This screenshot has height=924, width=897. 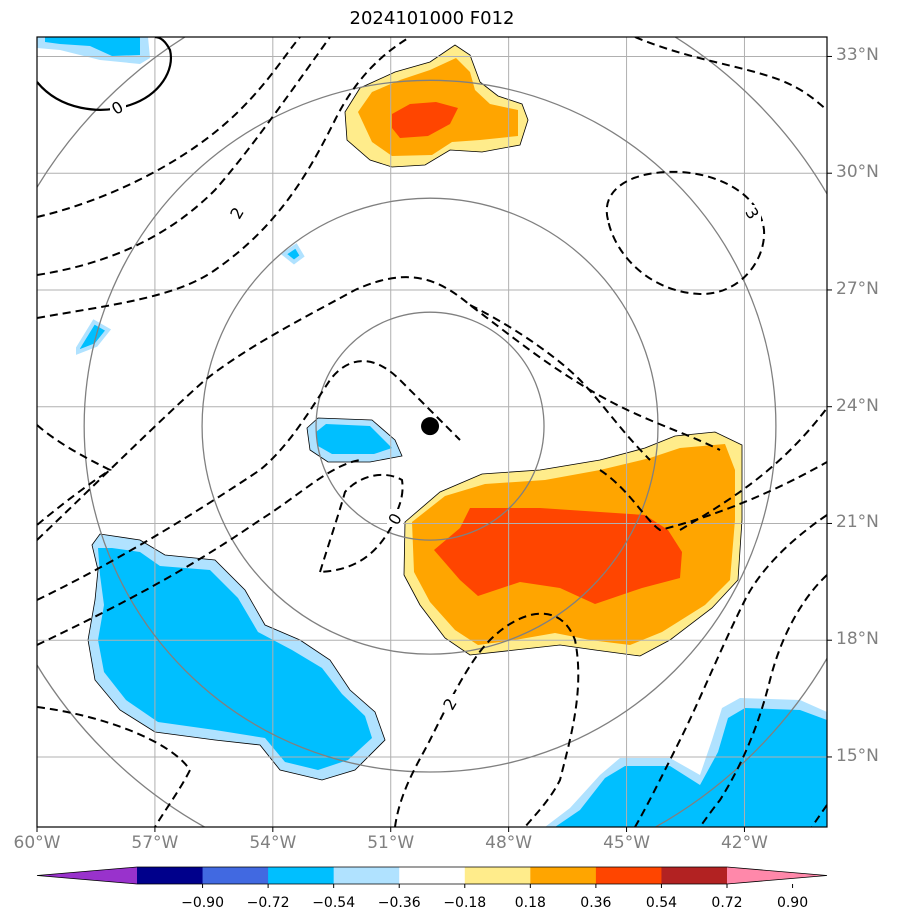 What do you see at coordinates (661, 903) in the screenshot?
I see `colorbar-tick-label: 0.54` at bounding box center [661, 903].